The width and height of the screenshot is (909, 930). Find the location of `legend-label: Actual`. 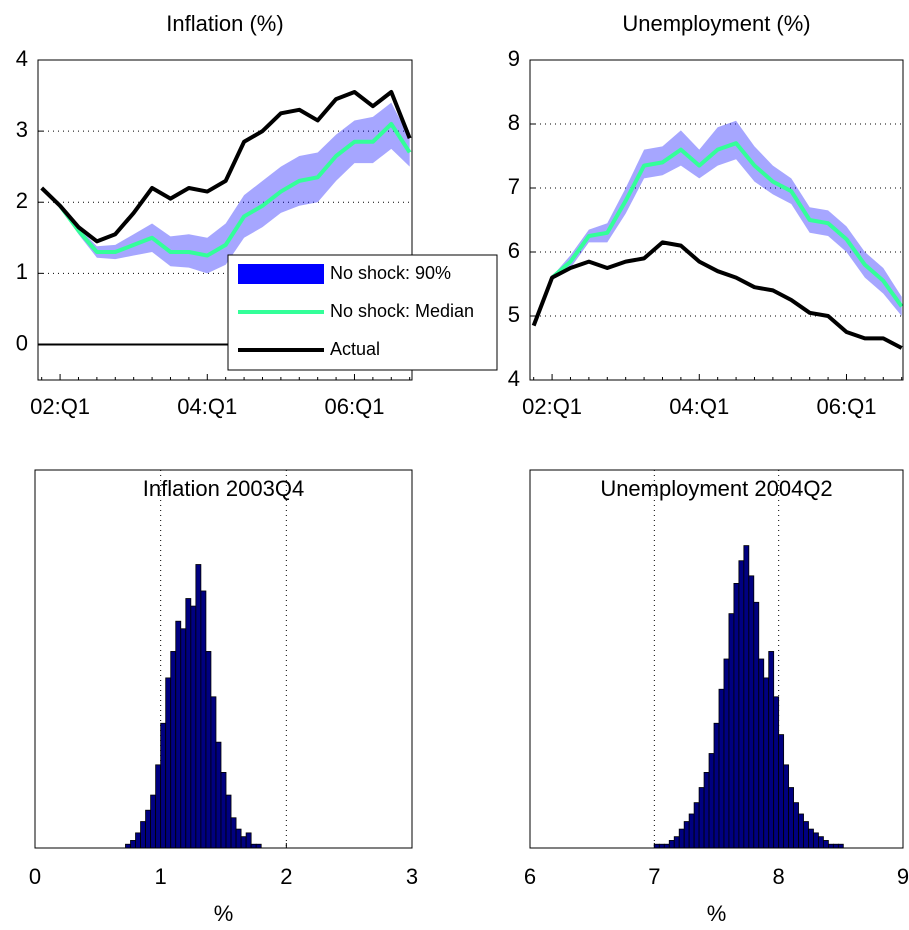

legend-label: Actual is located at coordinates (355, 349).